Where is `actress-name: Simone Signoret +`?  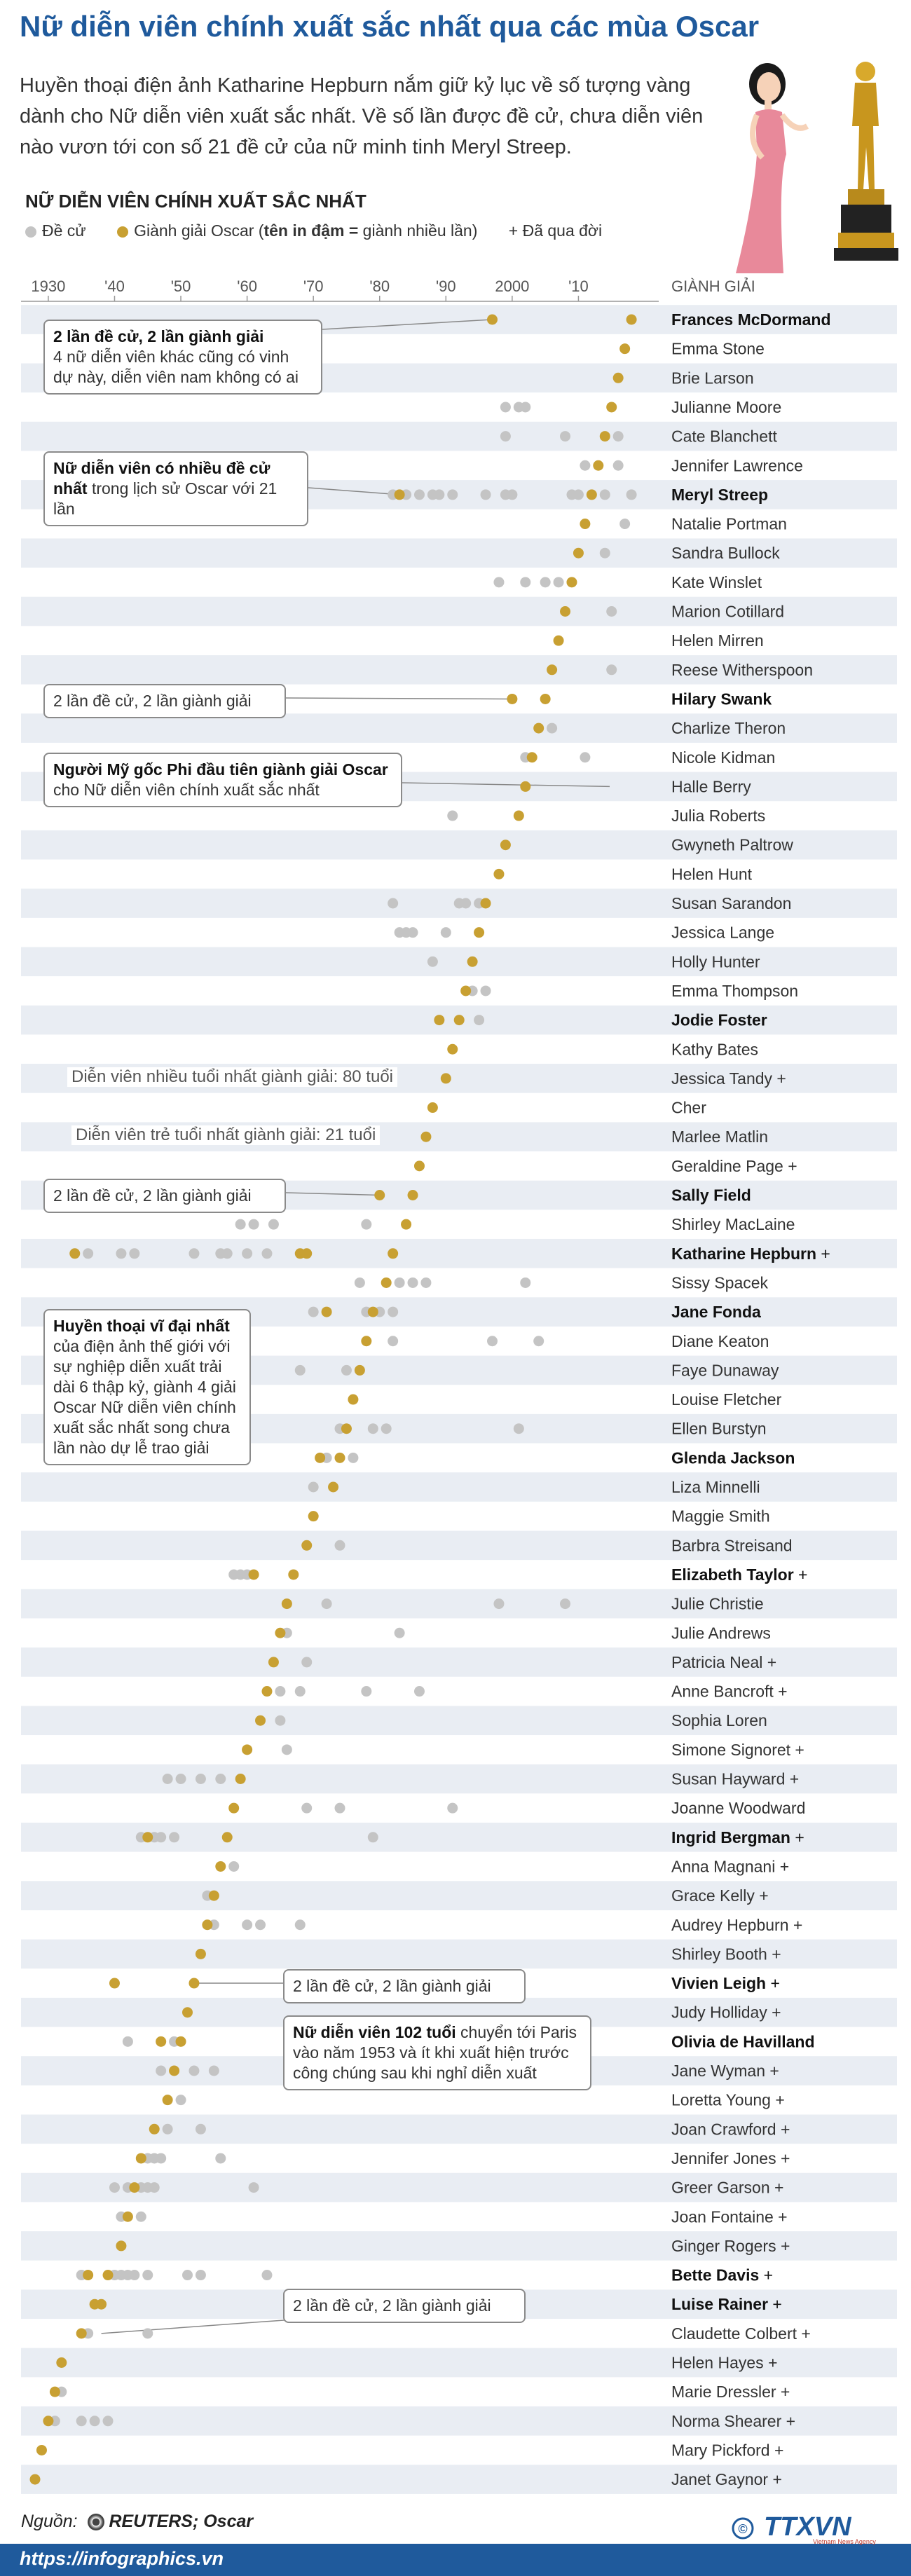
actress-name: Simone Signoret + is located at coordinates (737, 1750).